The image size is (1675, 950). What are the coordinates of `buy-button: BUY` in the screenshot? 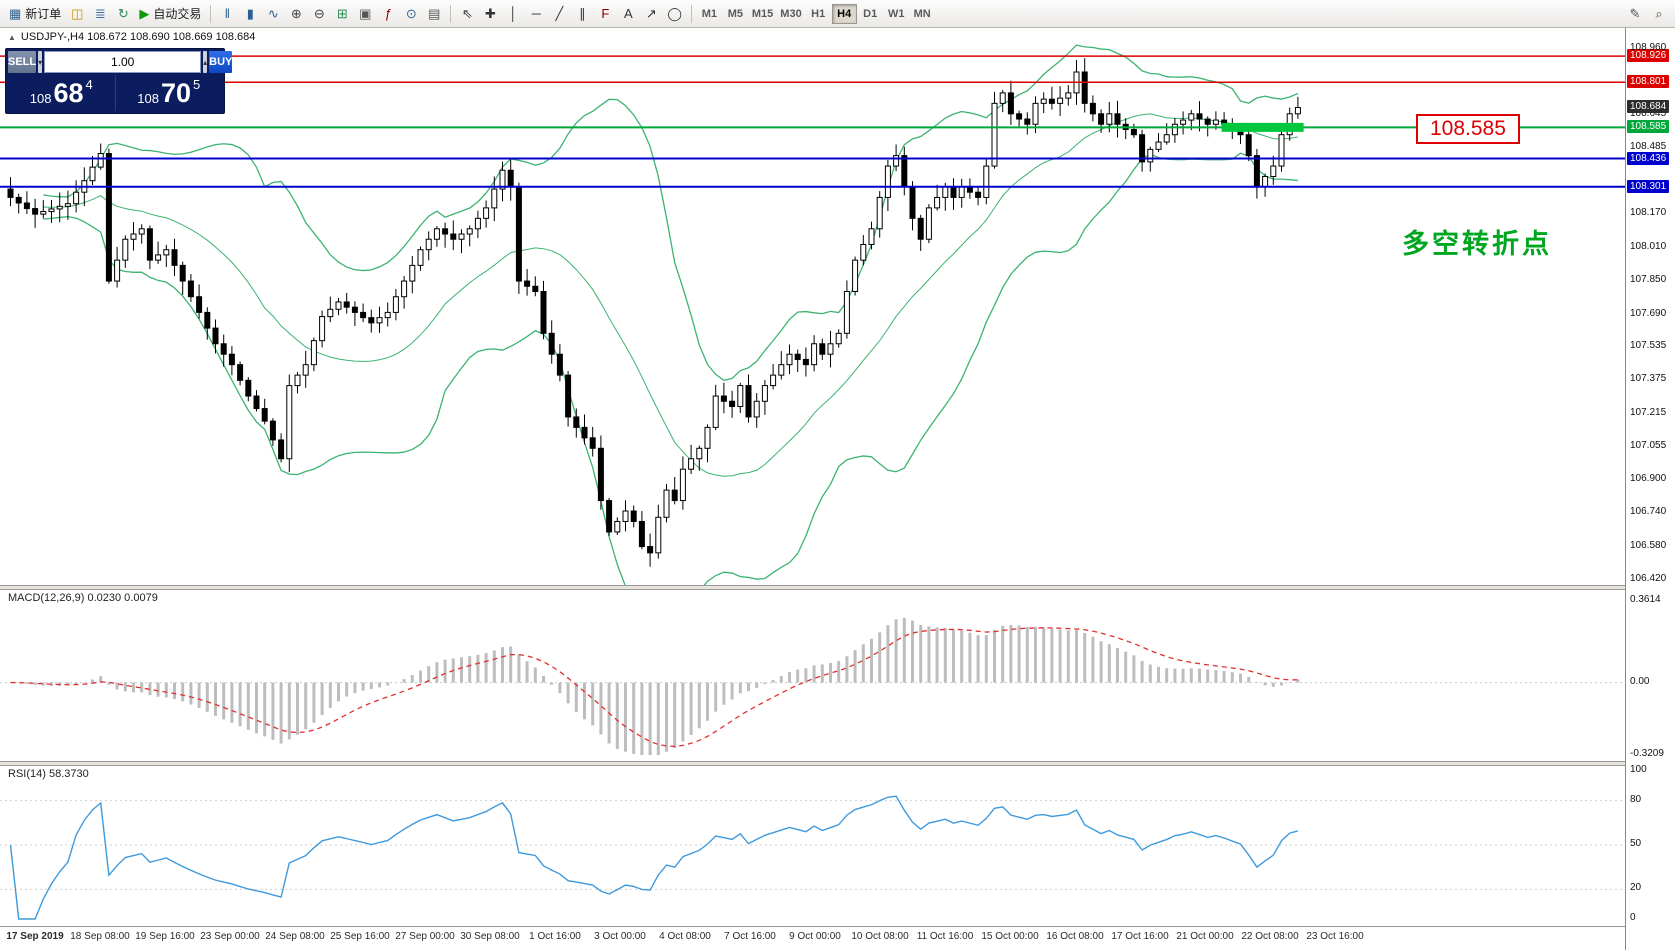 It's located at (221, 62).